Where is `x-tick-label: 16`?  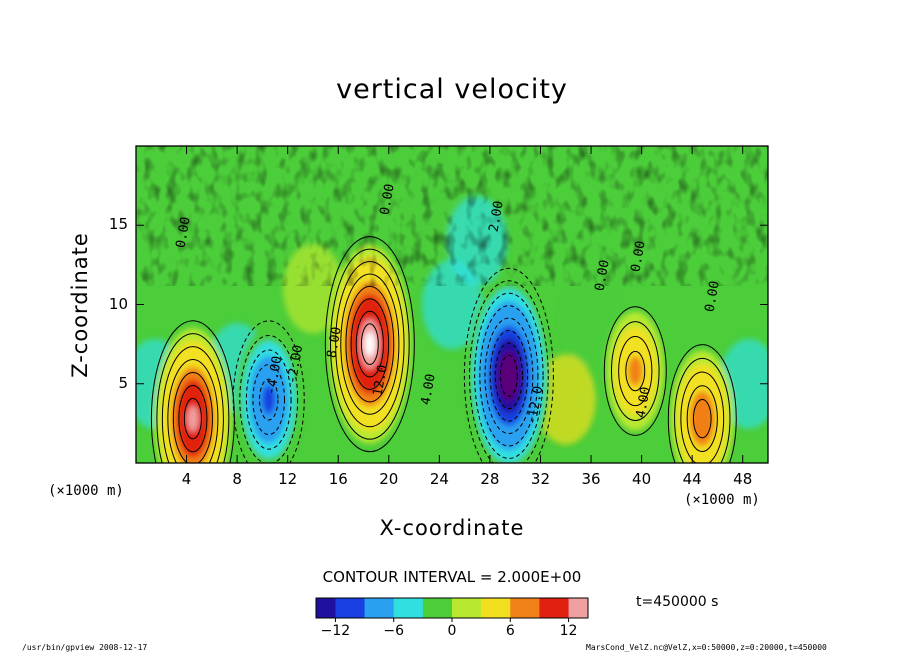 x-tick-label: 16 is located at coordinates (338, 479).